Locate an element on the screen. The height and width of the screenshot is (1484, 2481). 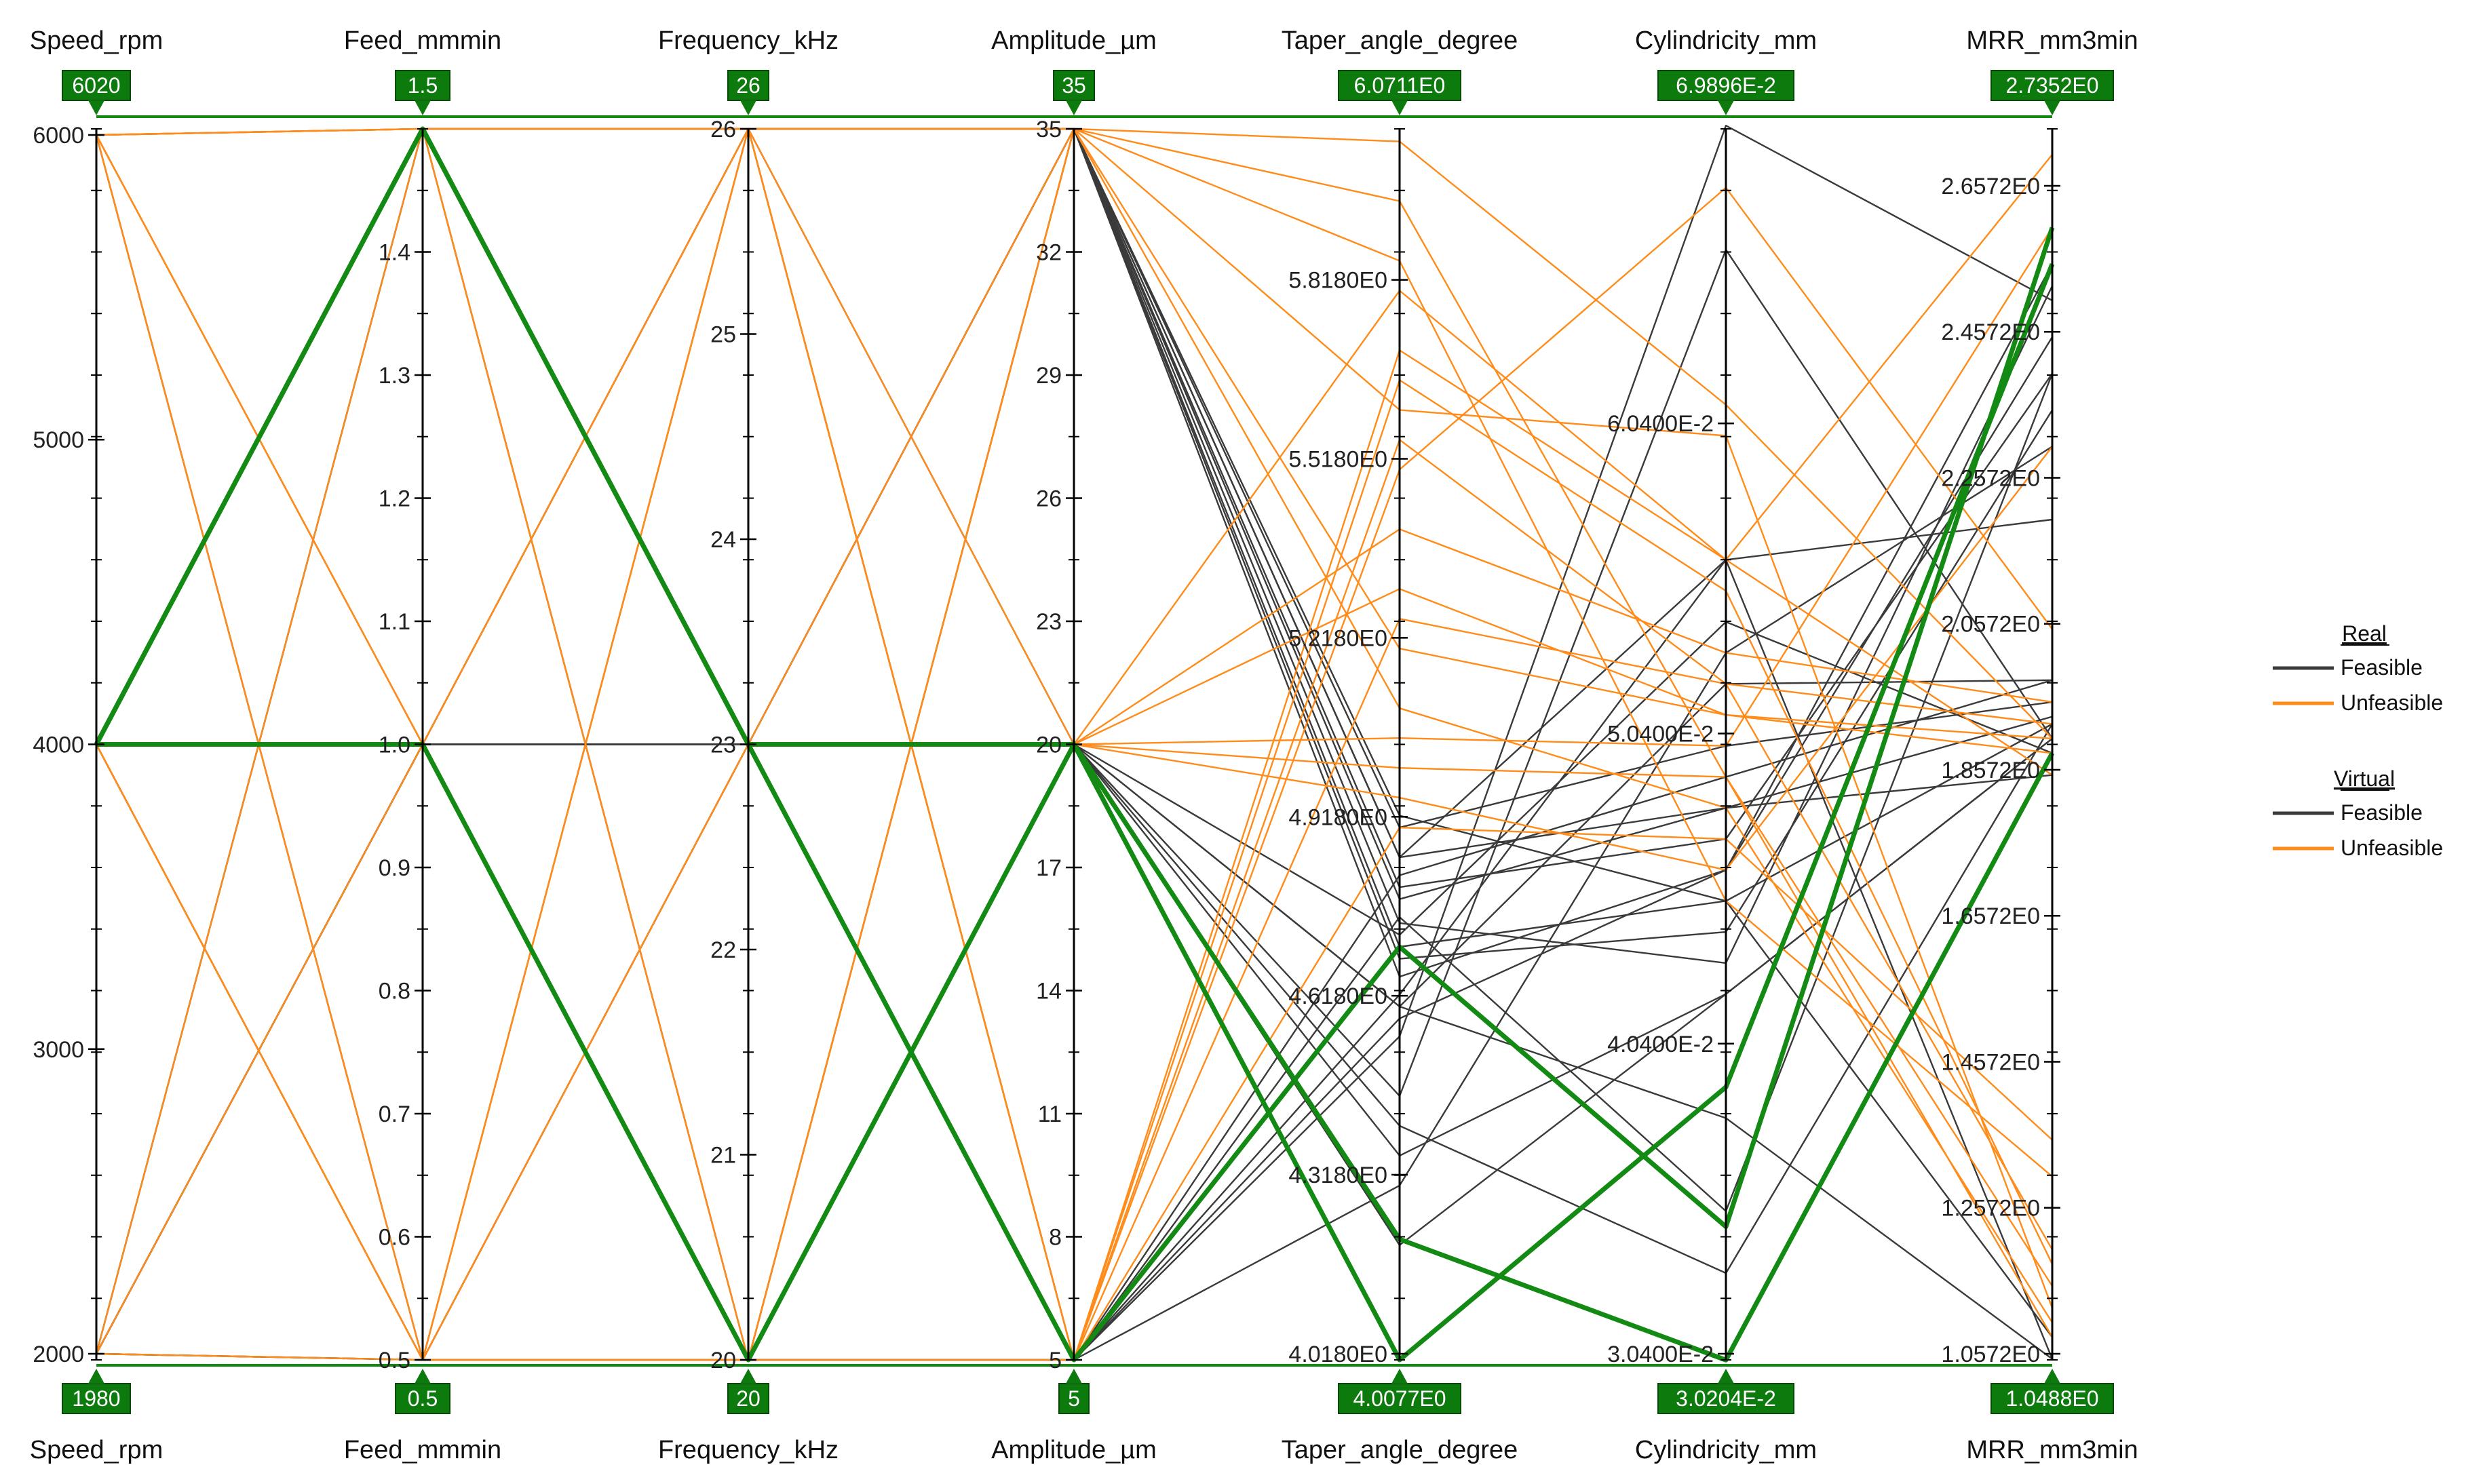
max-filter-handle-speed-text: 6020 is located at coordinates (96, 85).